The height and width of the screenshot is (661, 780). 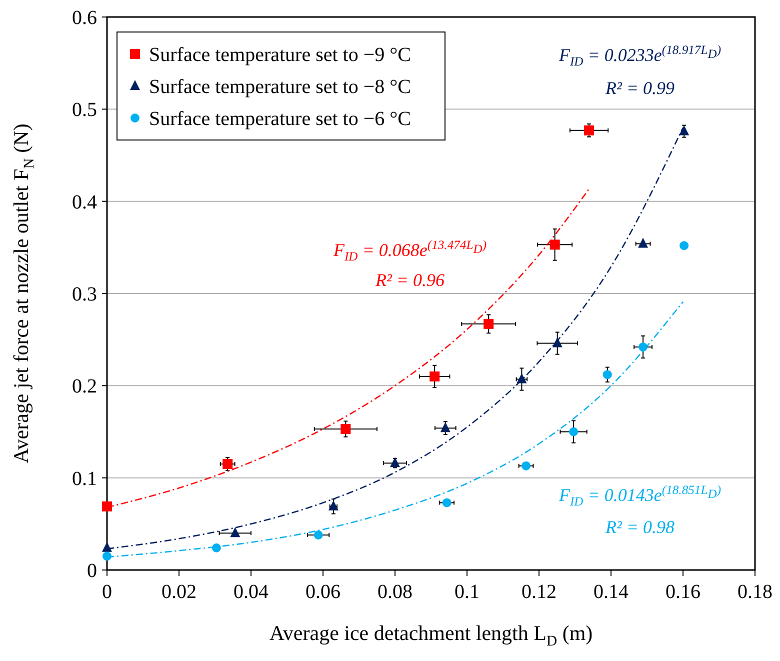 What do you see at coordinates (84, 202) in the screenshot?
I see `y-tick-label: 0.4` at bounding box center [84, 202].